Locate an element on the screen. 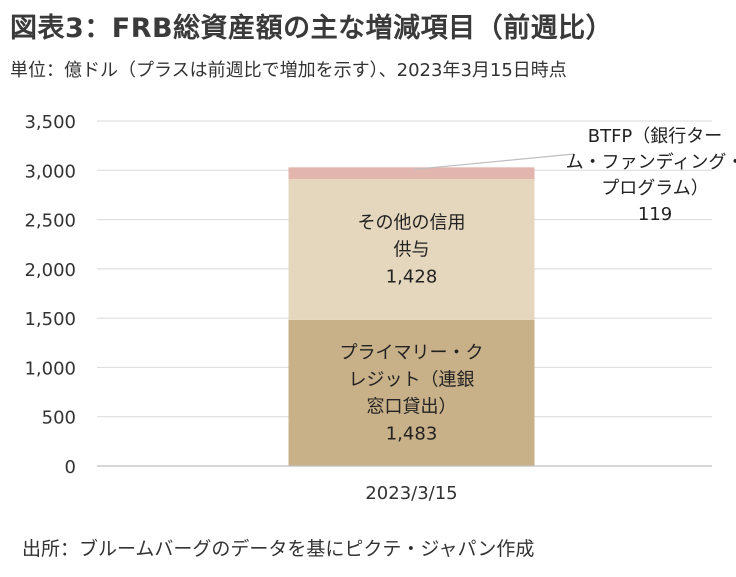  chart-title: 図表3：FRB総資産額の主な増減項目（前週比） is located at coordinates (312, 28).